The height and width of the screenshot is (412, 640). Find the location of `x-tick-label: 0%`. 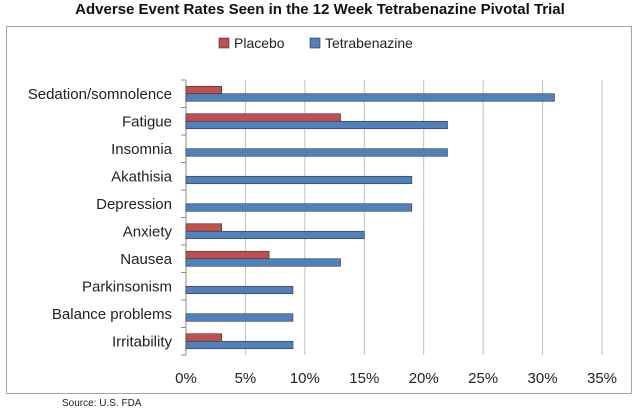

x-tick-label: 0% is located at coordinates (186, 378).